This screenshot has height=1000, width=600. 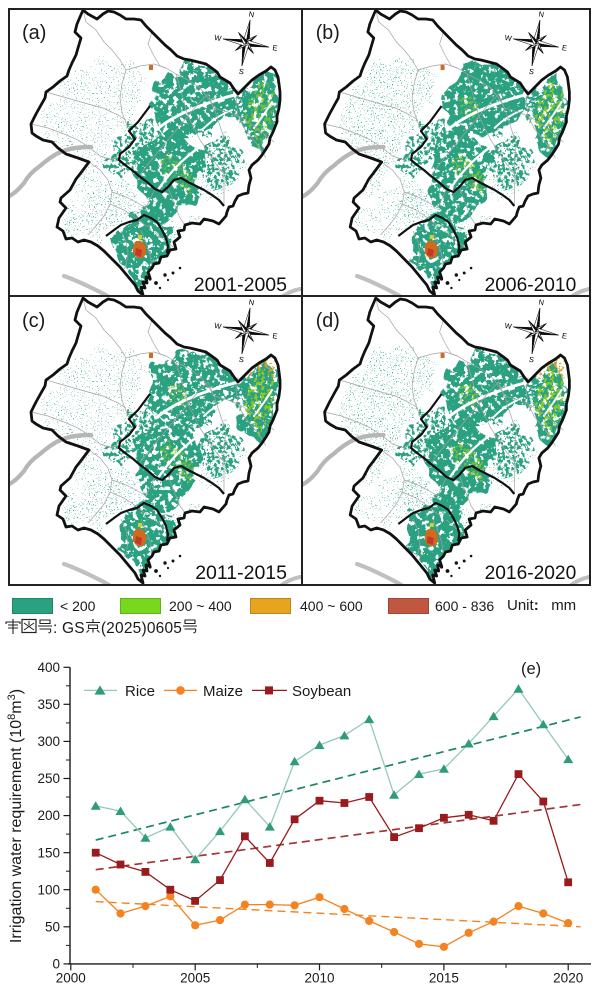 I want to click on svg-text: 300, so click(x=48, y=741).